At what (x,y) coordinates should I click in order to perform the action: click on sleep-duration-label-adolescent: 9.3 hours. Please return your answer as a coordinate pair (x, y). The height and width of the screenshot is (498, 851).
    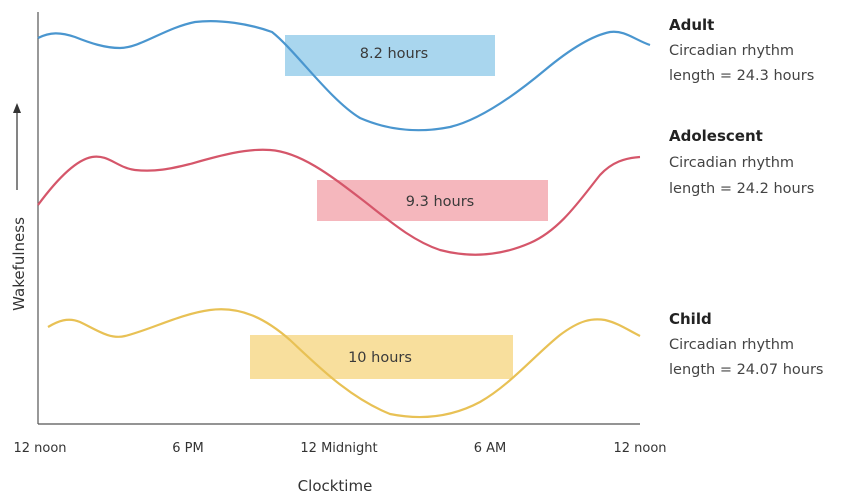
    Looking at the image, I should click on (440, 202).